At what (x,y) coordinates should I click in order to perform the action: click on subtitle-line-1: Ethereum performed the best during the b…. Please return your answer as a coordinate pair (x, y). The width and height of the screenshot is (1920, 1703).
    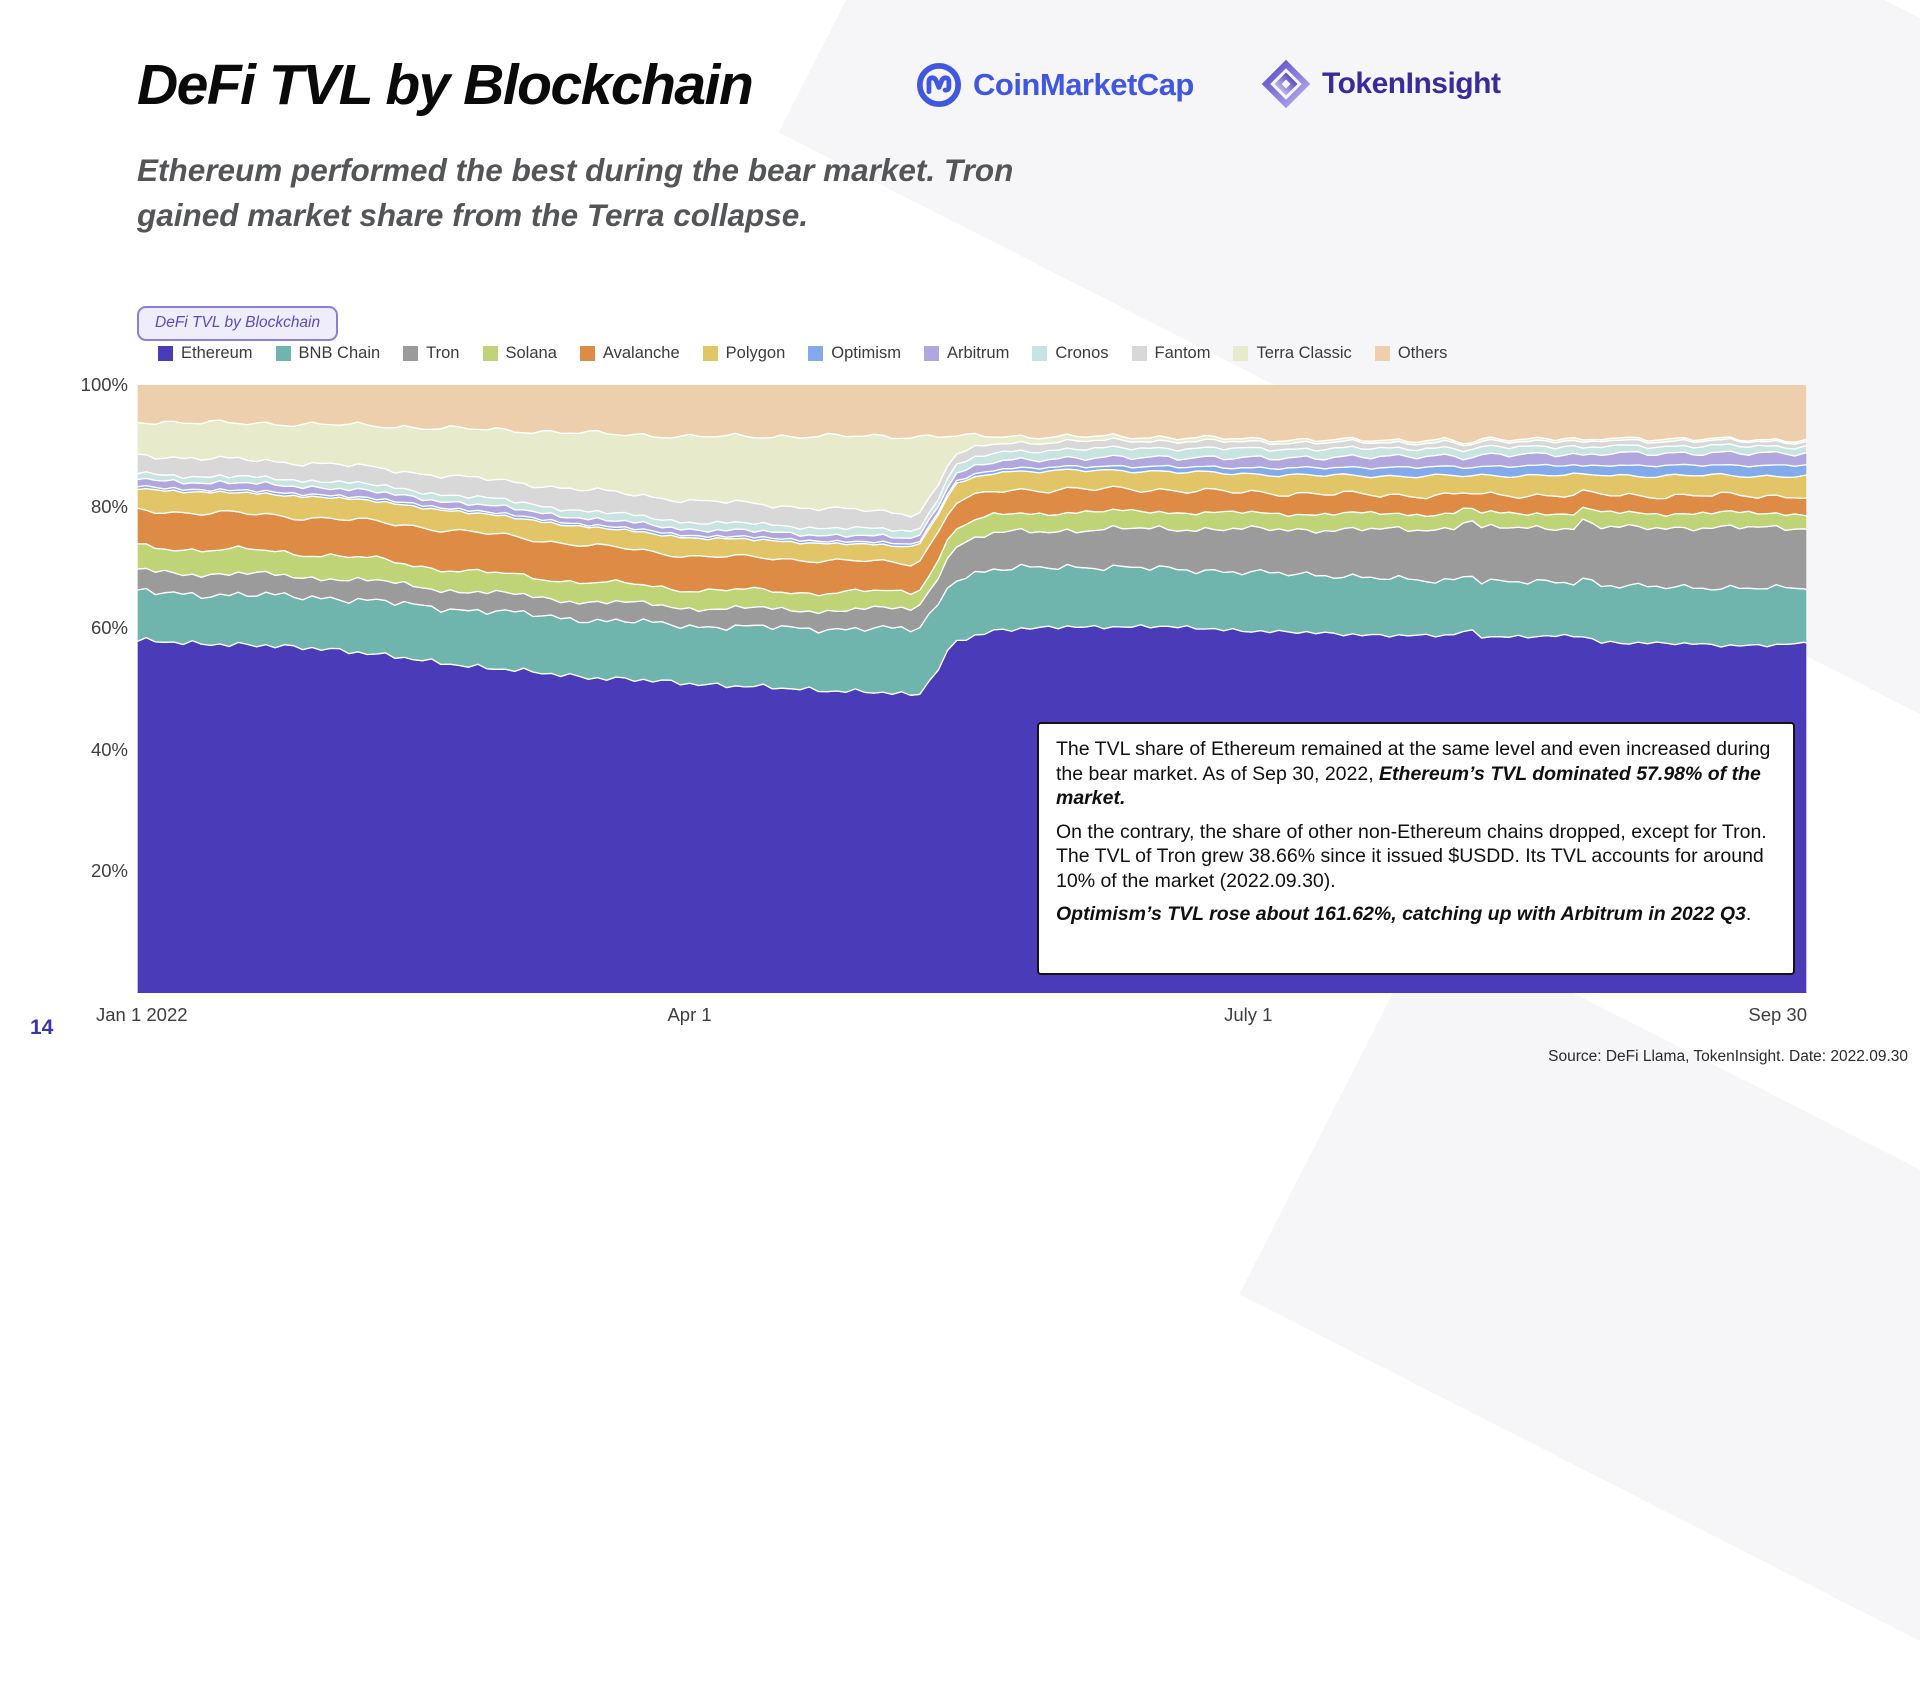
    Looking at the image, I should click on (575, 170).